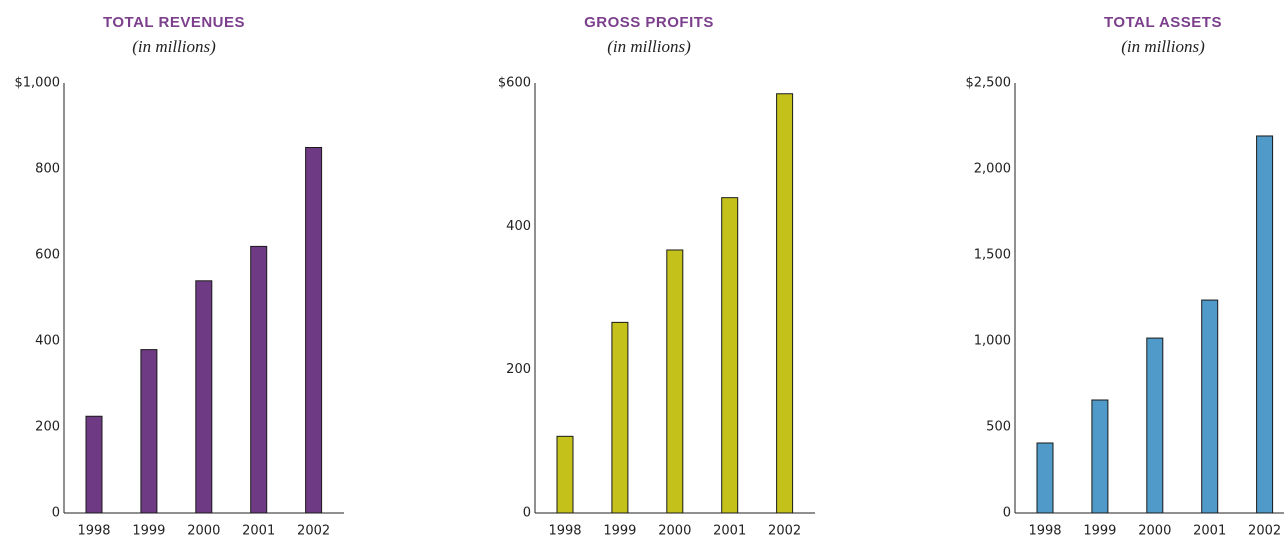  Describe the element at coordinates (649, 22) in the screenshot. I see `chart-title: GROSS PROFITS` at that location.